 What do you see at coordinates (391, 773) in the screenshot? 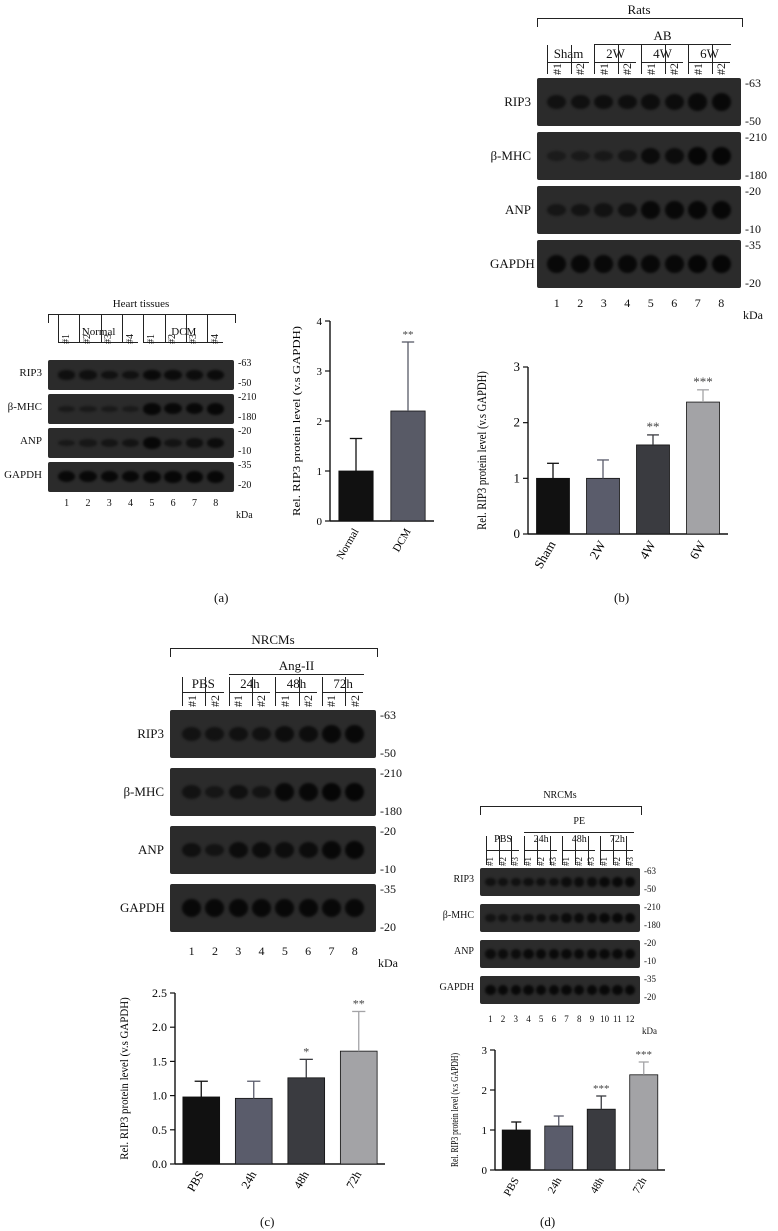
I see `mw-marker-upper: -210` at bounding box center [391, 773].